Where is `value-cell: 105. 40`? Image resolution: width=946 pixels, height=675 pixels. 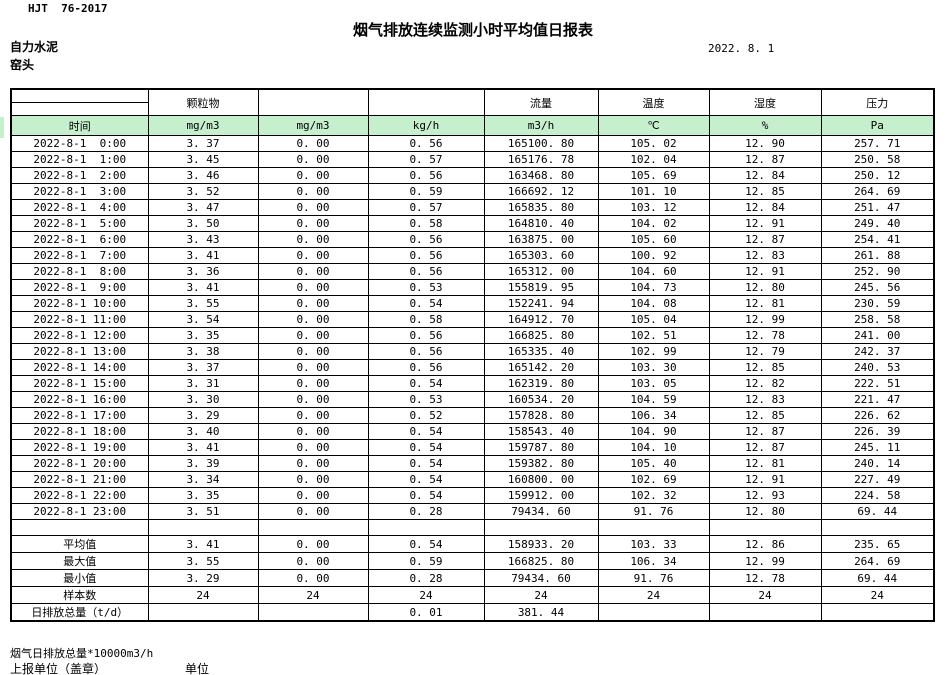 value-cell: 105. 40 is located at coordinates (653, 463).